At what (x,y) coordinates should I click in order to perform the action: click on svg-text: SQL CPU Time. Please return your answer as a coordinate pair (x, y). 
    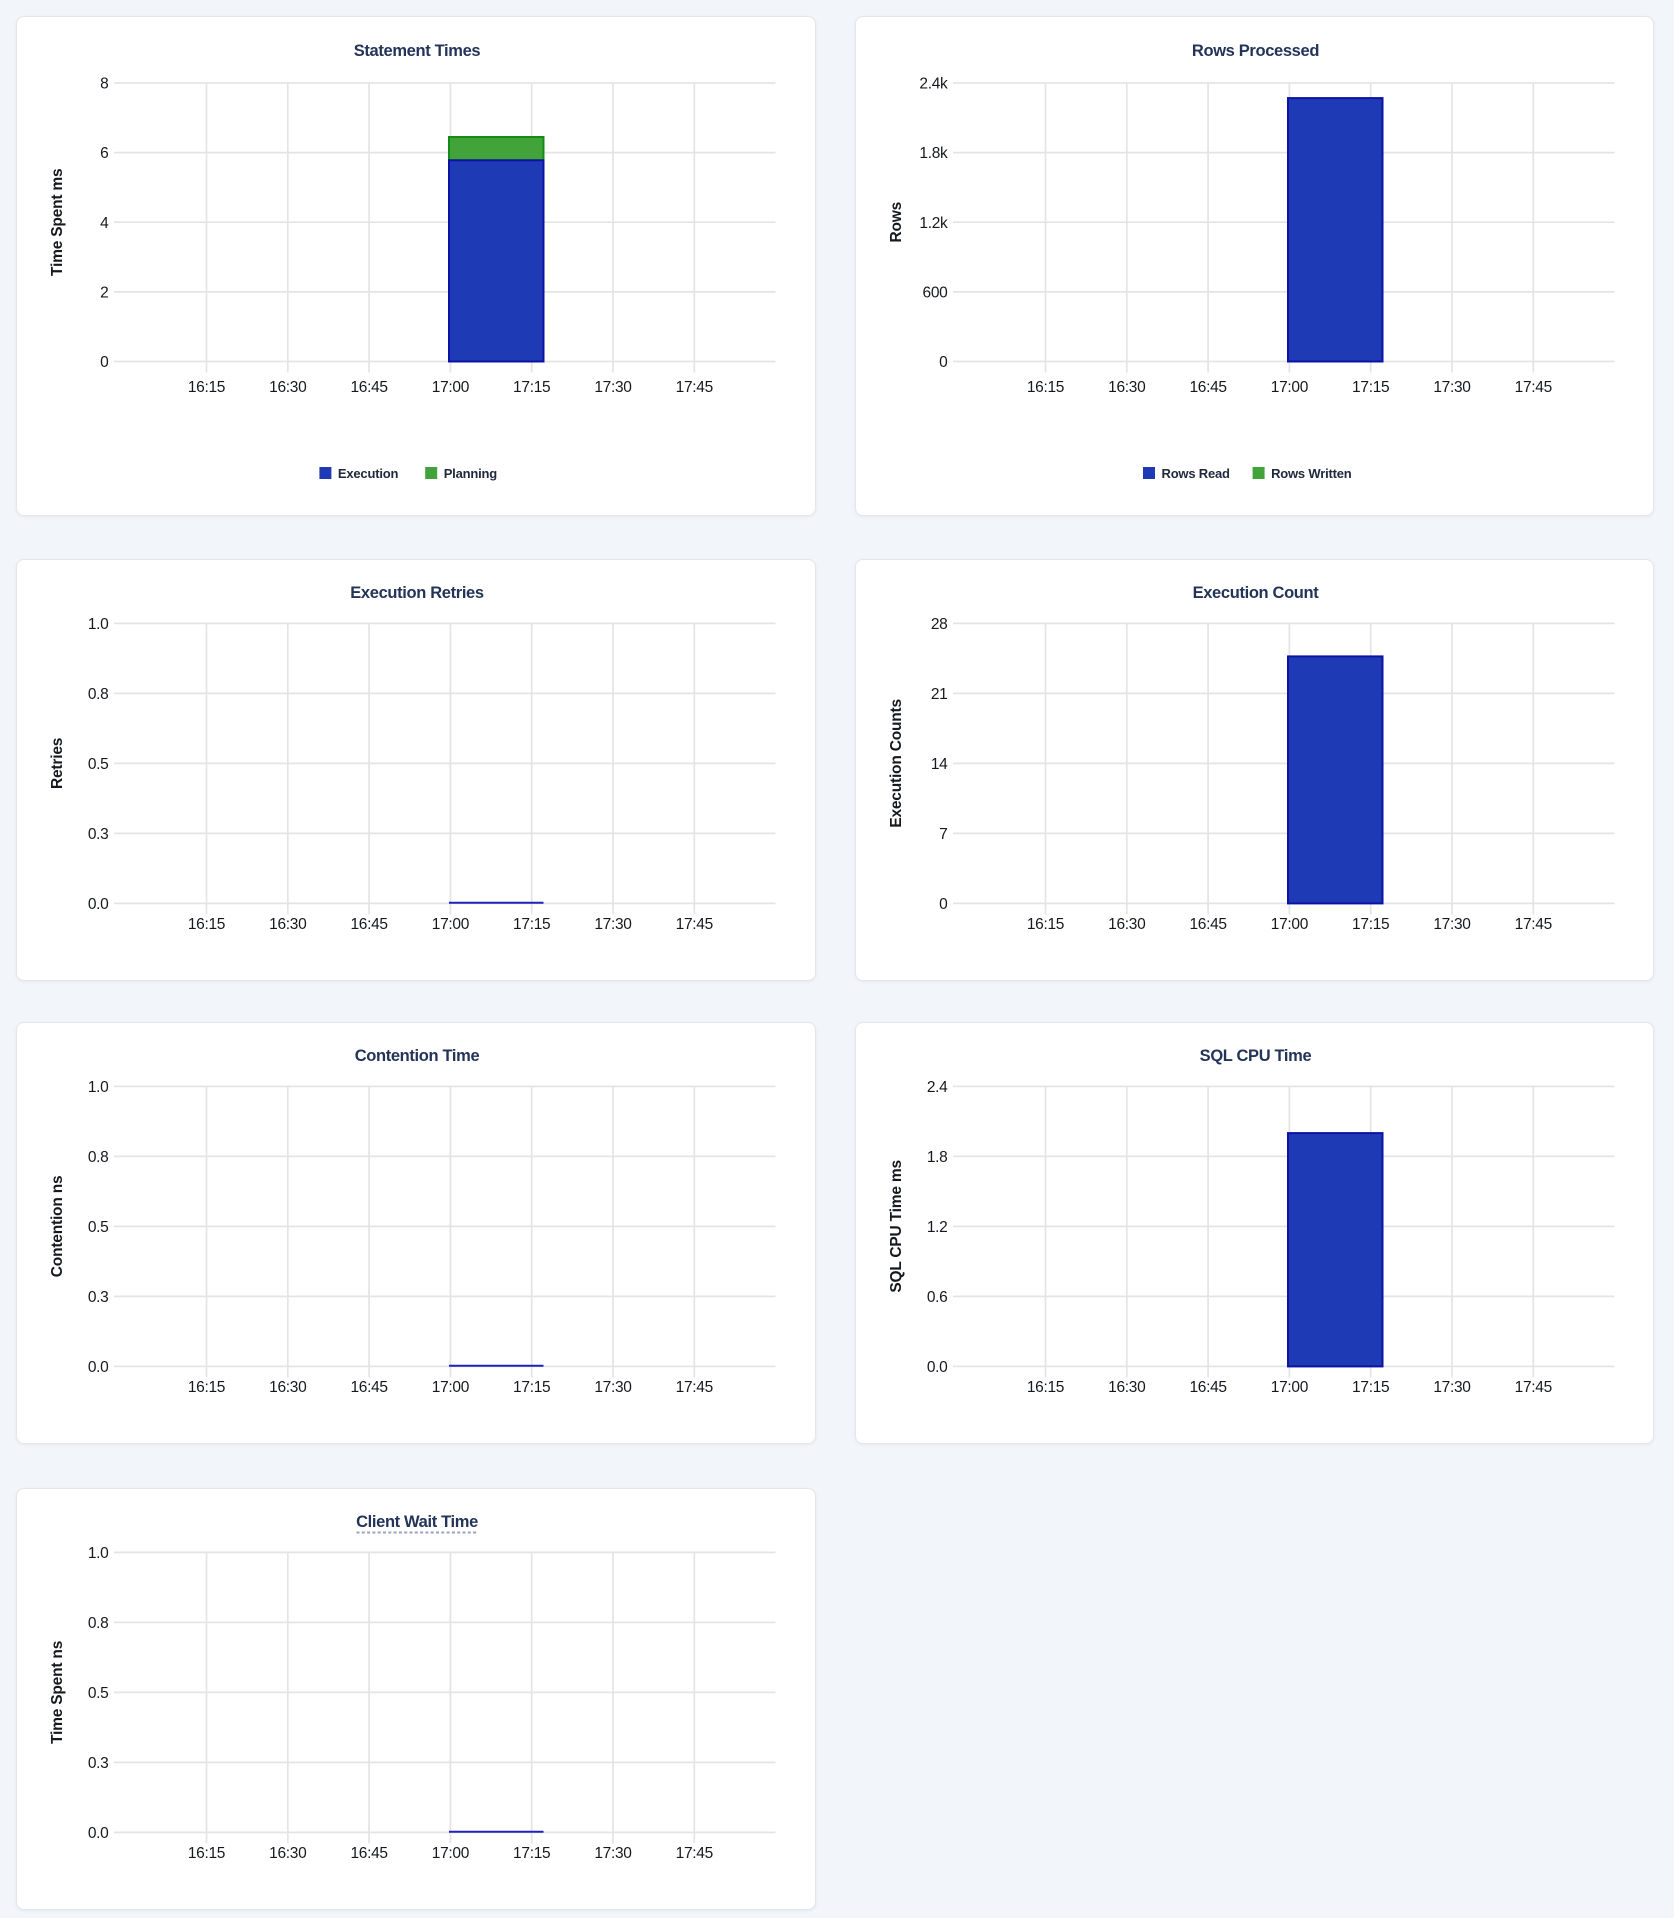
    Looking at the image, I should click on (1256, 1056).